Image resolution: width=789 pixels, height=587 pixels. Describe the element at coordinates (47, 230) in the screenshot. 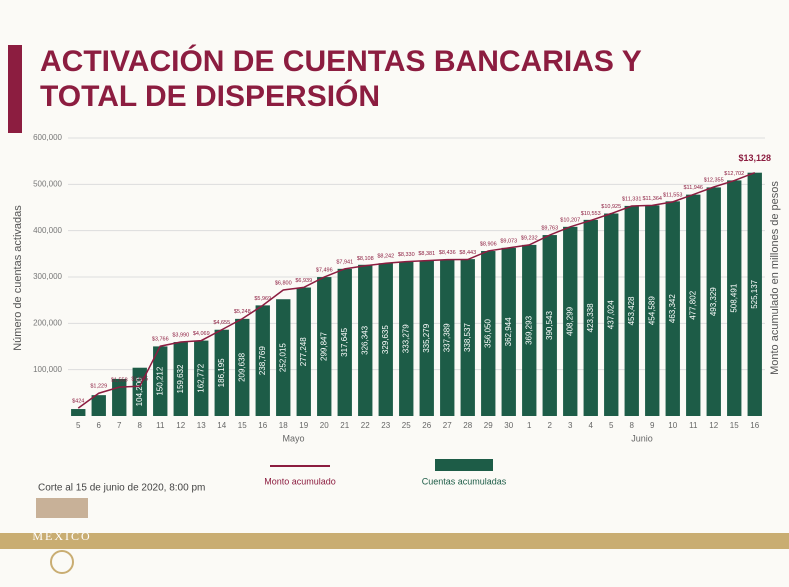

I see `y-tick-label: 400,000` at that location.